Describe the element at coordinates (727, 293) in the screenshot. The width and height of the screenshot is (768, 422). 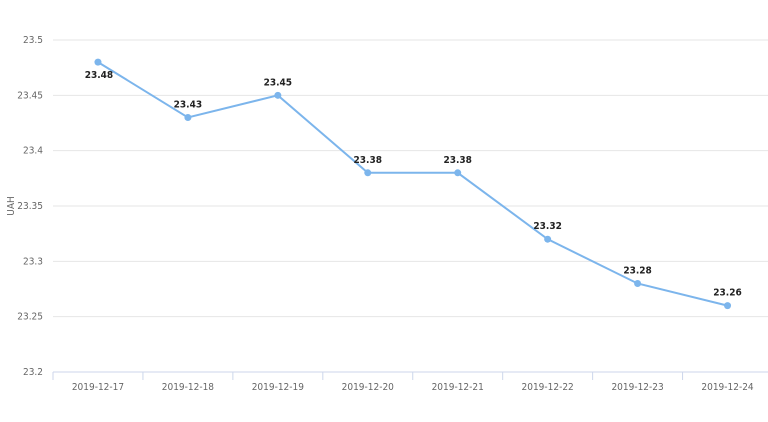
I see `data-label: 23.26` at that location.